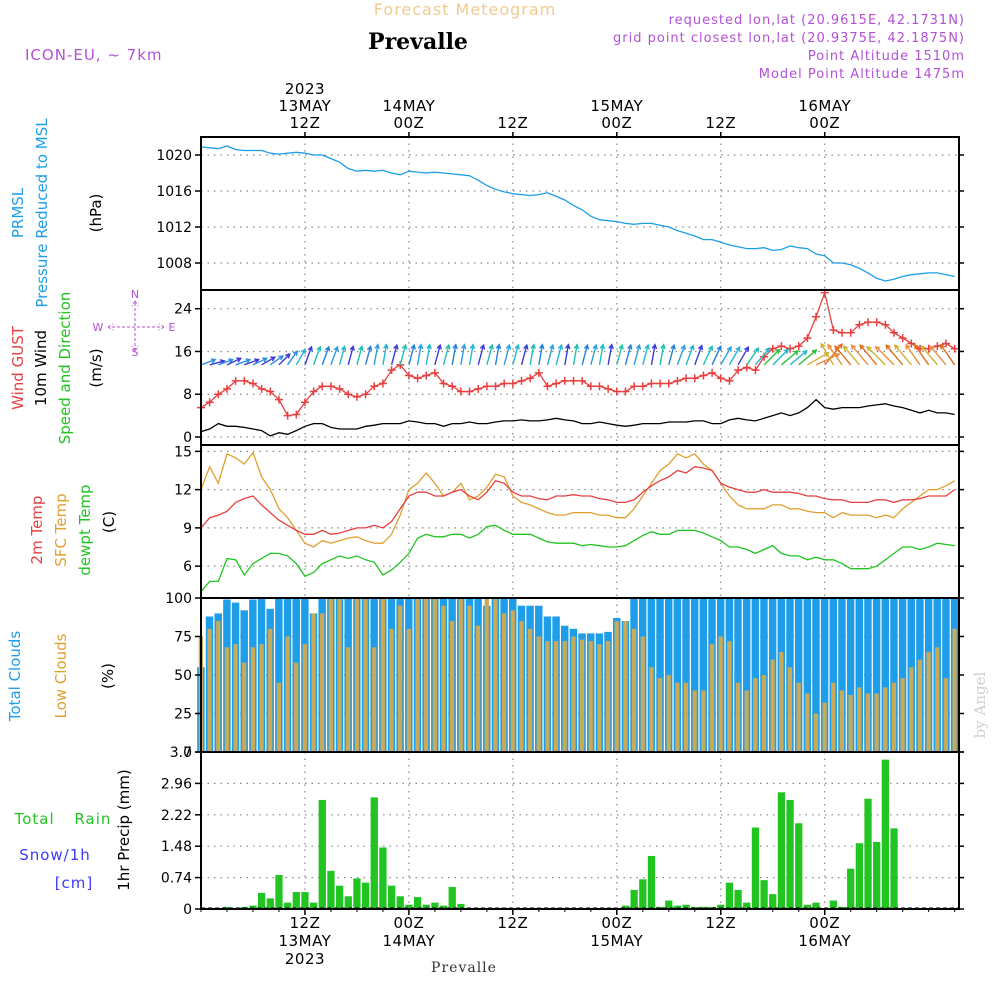  I want to click on y-tick-label: 75, so click(183, 638).